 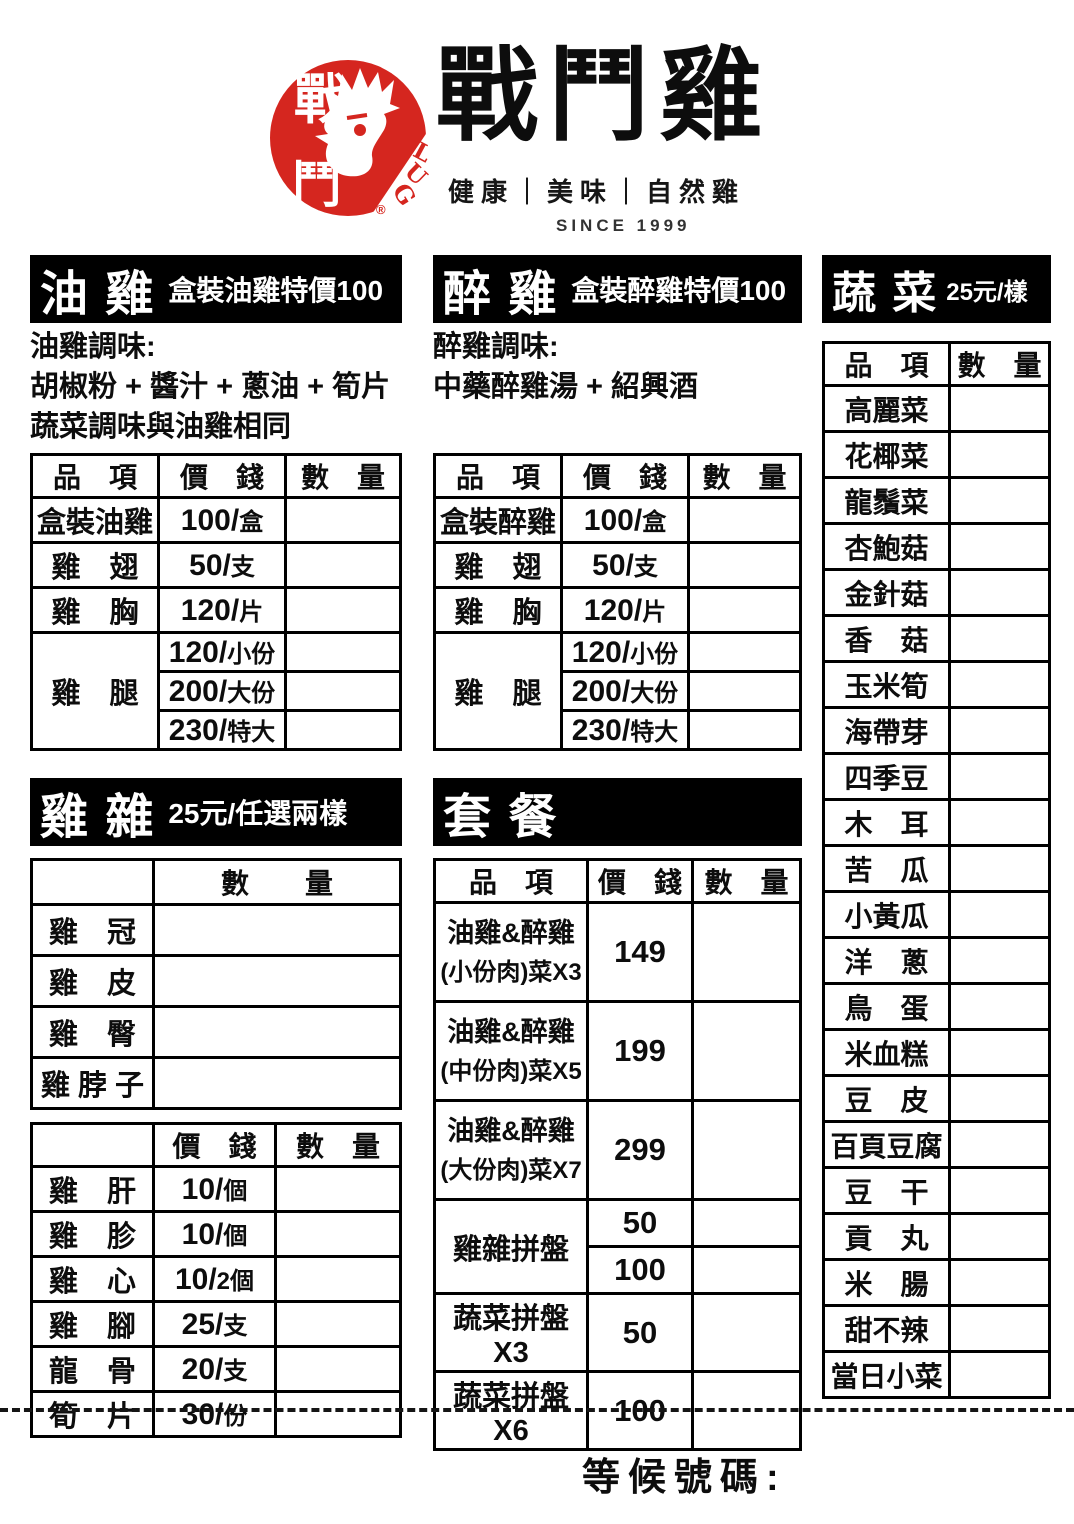 I want to click on rooster-brow-icon, so click(x=357, y=116).